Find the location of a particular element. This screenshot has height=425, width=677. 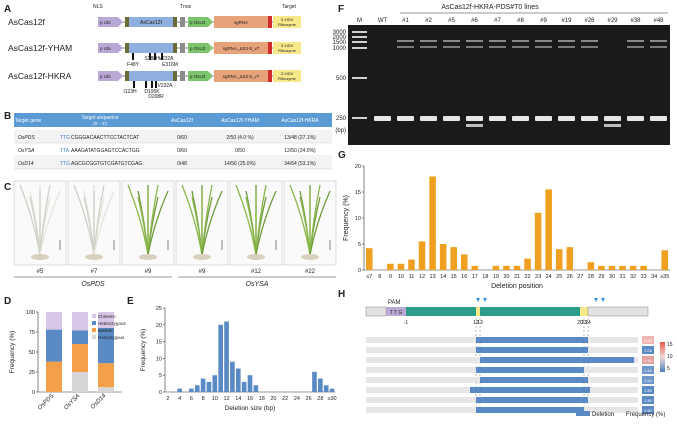

table-c3-1: 12/50 (24.0%) is located at coordinates (300, 151).